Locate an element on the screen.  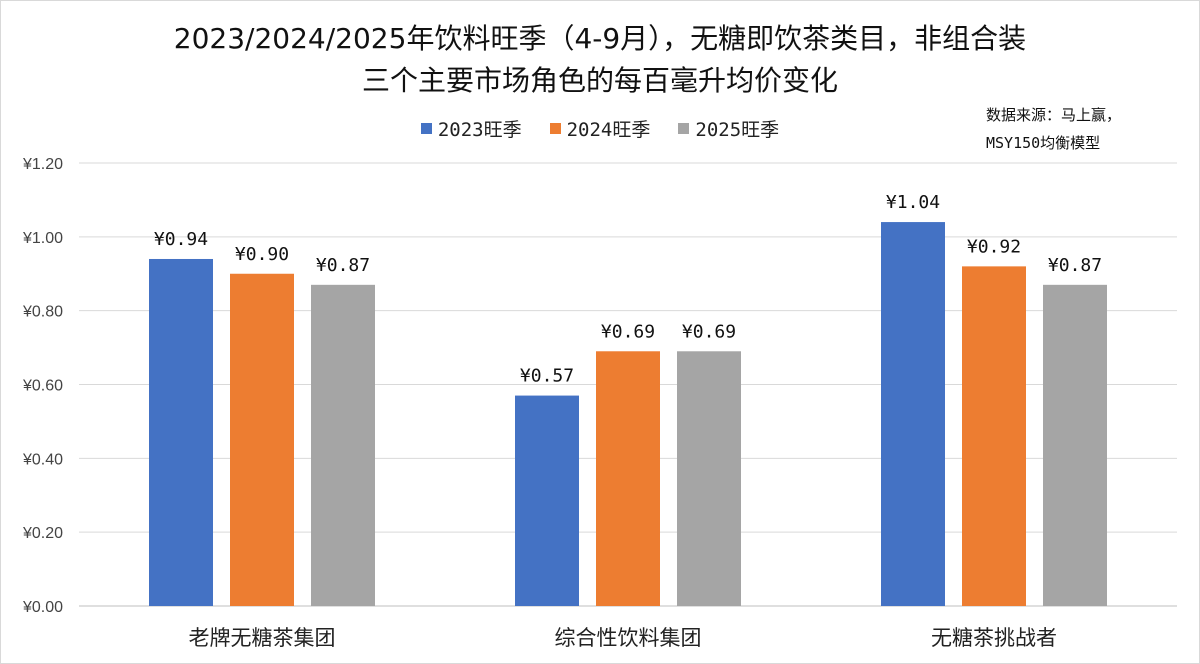
y-tick-label: ¥1.20 is located at coordinates (42, 164).